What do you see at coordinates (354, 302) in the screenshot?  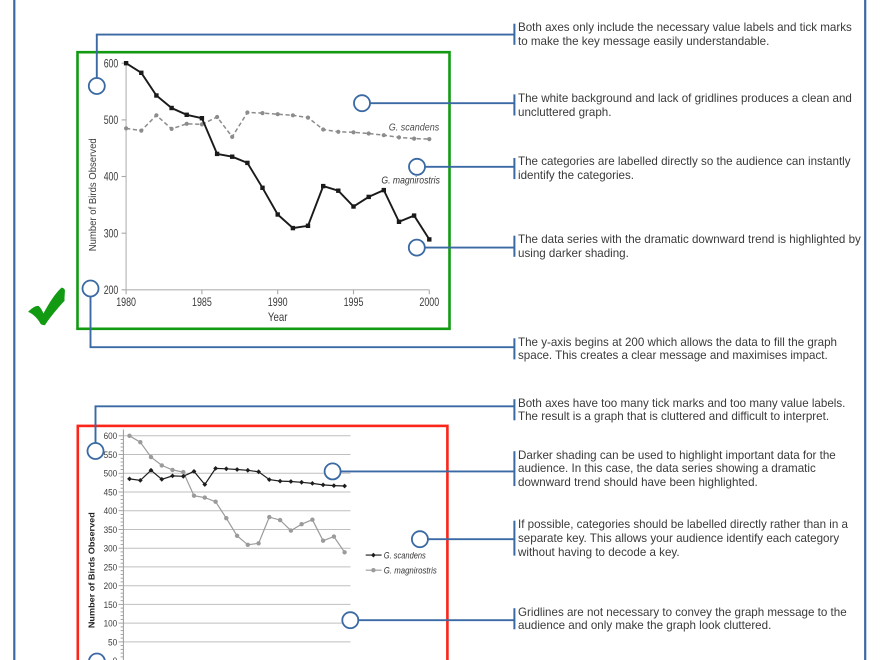 I see `svg-text: 1995` at bounding box center [354, 302].